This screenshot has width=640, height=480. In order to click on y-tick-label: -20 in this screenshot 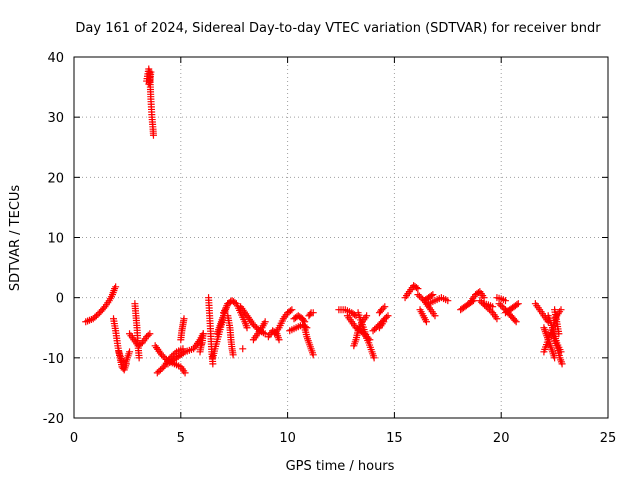, I will do `click(53, 419)`.